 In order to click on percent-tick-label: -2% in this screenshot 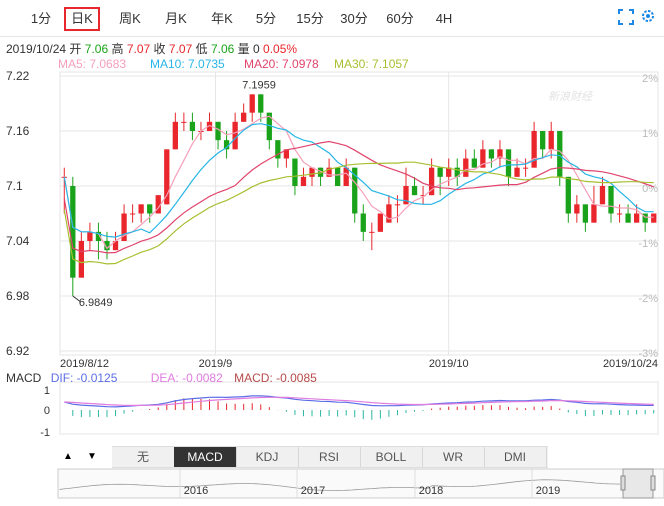, I will do `click(648, 299)`.